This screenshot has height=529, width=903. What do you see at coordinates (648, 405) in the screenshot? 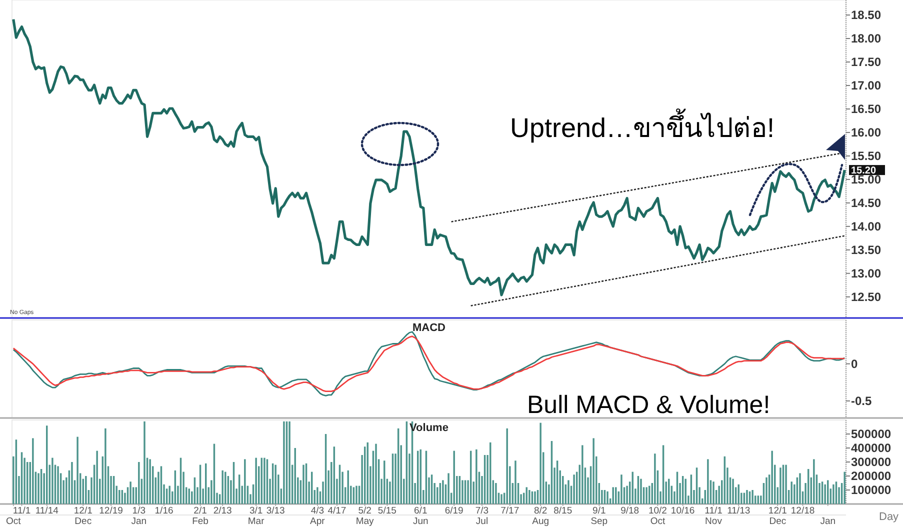
I see `annotation: Bull MACD & Volume!` at bounding box center [648, 405].